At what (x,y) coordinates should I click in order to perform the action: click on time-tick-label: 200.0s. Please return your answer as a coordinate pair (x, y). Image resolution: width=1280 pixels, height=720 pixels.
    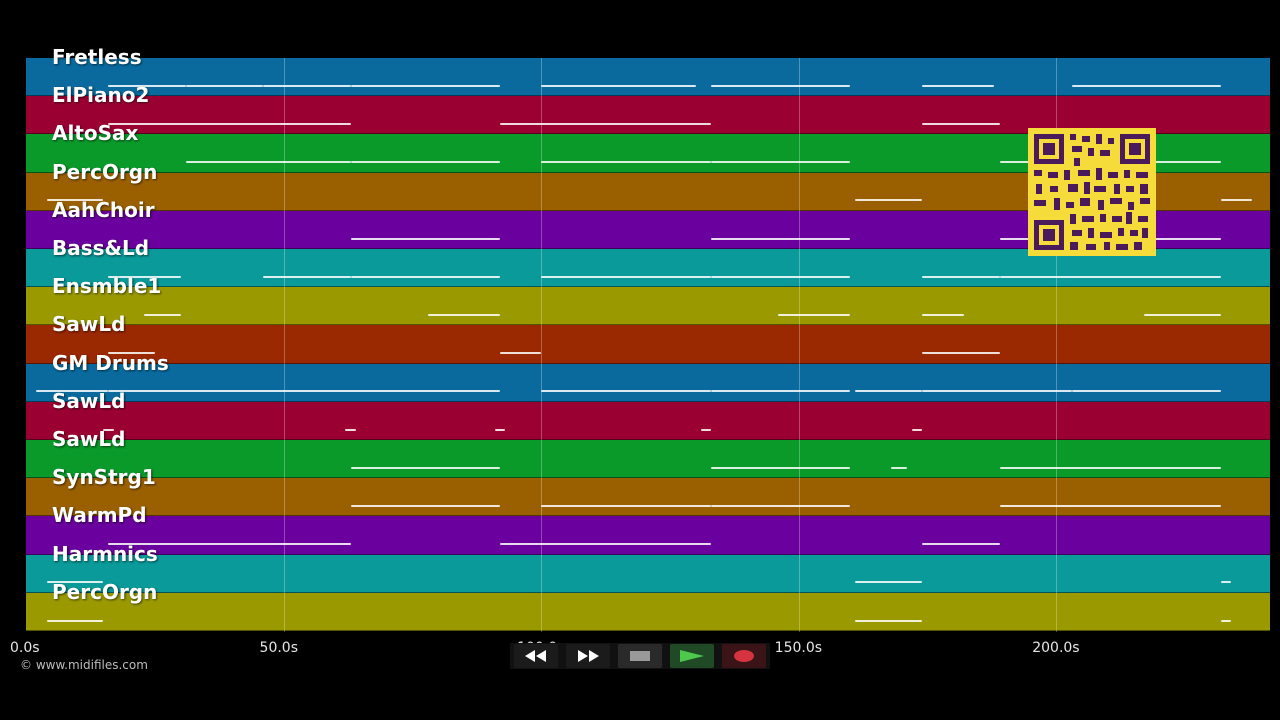
    Looking at the image, I should click on (1056, 648).